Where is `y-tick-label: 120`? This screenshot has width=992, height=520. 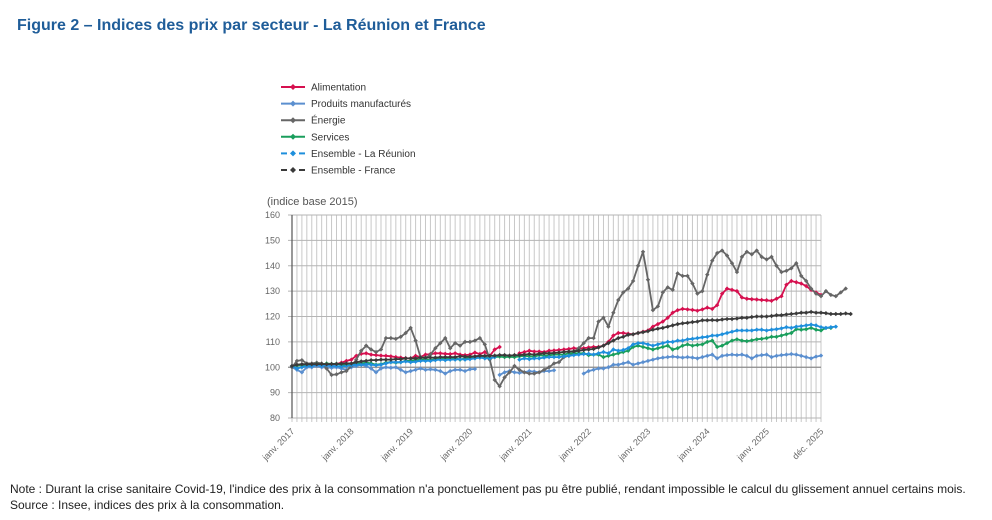
y-tick-label: 120 is located at coordinates (272, 317).